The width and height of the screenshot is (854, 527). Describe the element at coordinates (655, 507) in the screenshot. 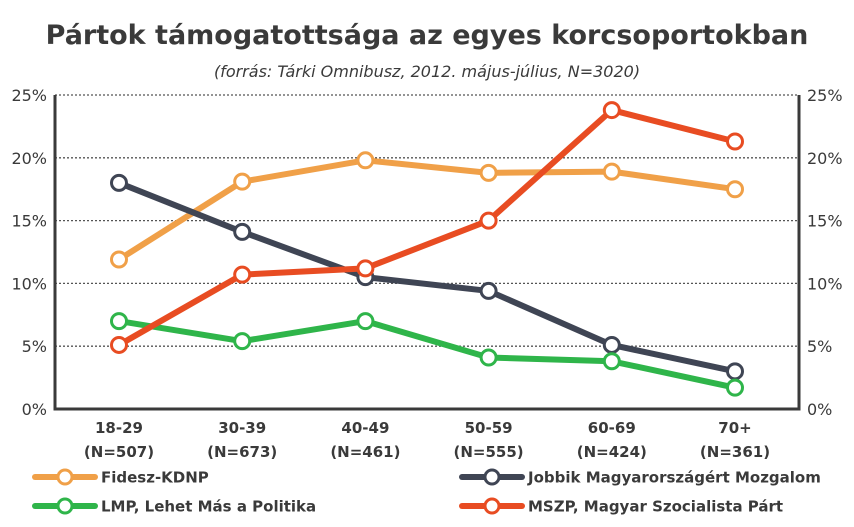

I see `legend-label: MSZP, Magyar Szocialista Párt` at that location.